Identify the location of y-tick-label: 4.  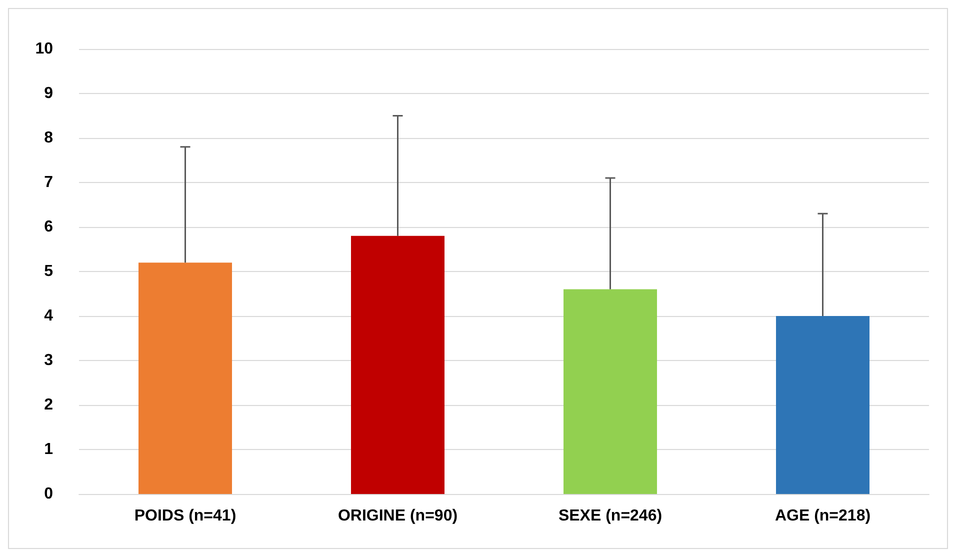
(49, 316).